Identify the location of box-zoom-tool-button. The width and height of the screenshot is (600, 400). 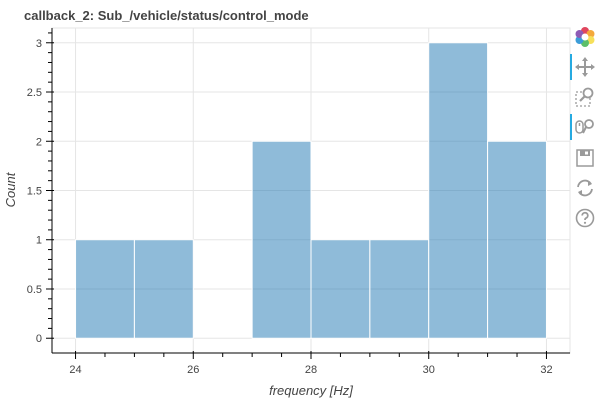
(585, 97).